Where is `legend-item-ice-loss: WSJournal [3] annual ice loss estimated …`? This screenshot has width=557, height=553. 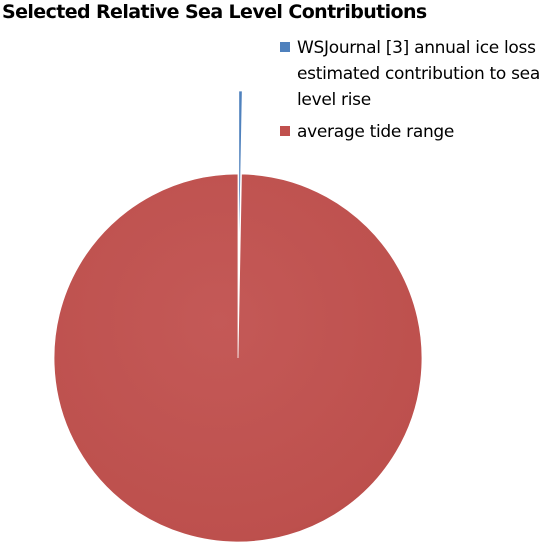
legend-item-ice-loss: WSJournal [3] annual ice loss estimated … is located at coordinates (417, 74).